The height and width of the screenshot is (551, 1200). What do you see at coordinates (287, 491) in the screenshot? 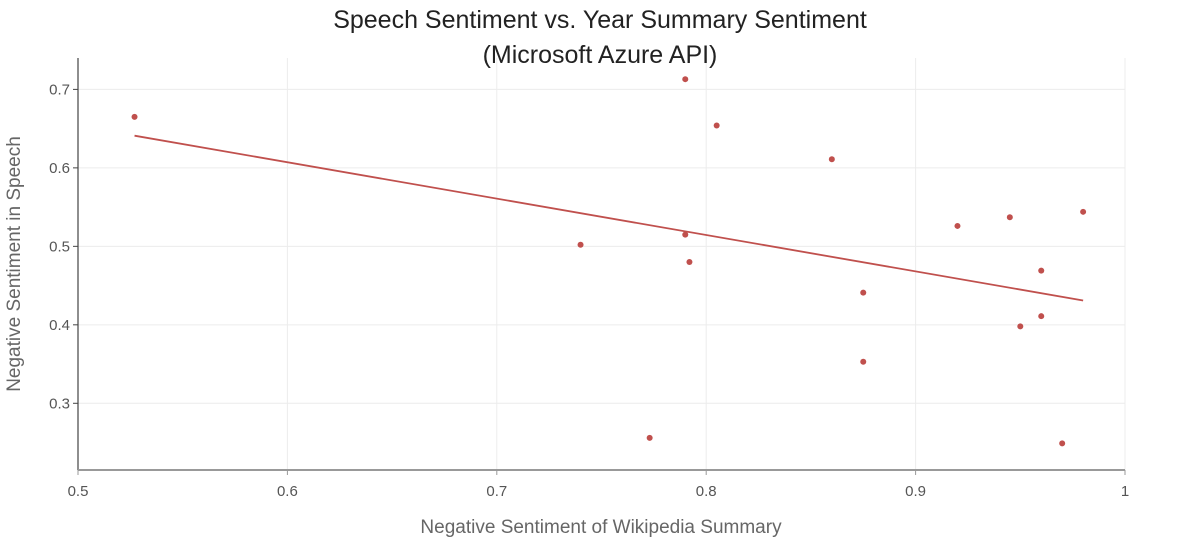
I see `x-tick-label: 0.6` at bounding box center [287, 491].